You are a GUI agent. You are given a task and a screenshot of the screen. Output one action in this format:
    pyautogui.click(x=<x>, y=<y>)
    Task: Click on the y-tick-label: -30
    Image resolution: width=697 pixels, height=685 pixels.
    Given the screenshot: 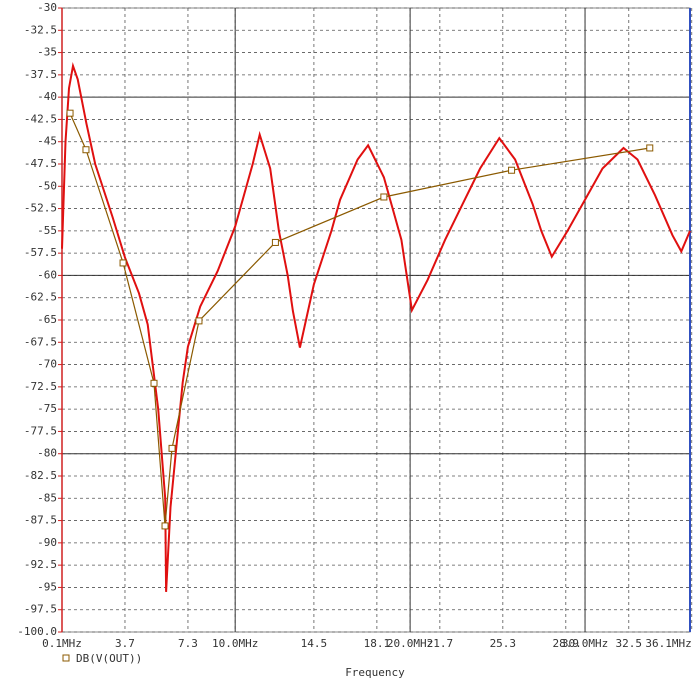 What is the action you would take?
    pyautogui.click(x=47, y=7)
    